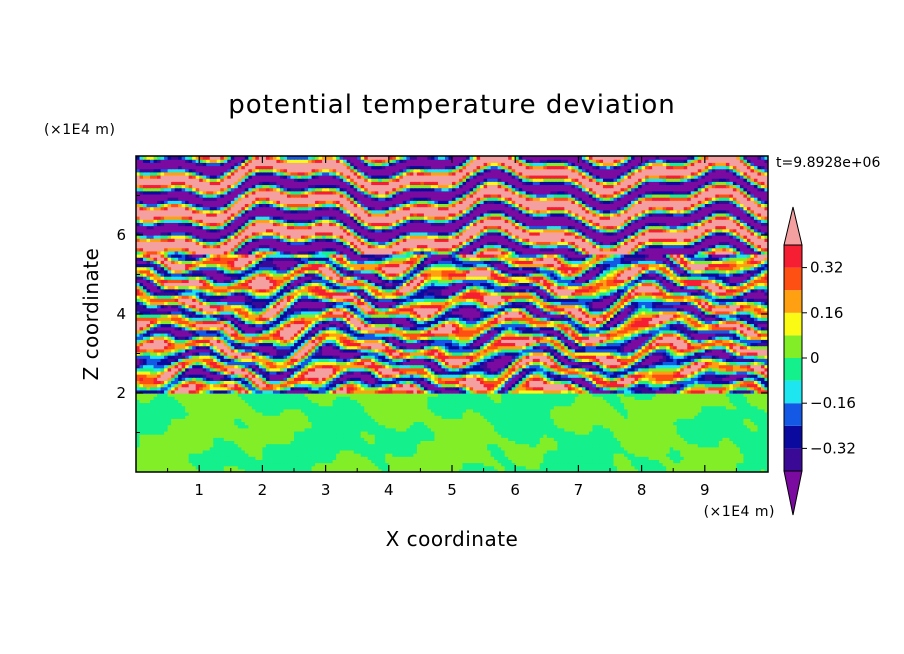  What do you see at coordinates (828, 163) in the screenshot?
I see `time-label: t=9.8928e+06` at bounding box center [828, 163].